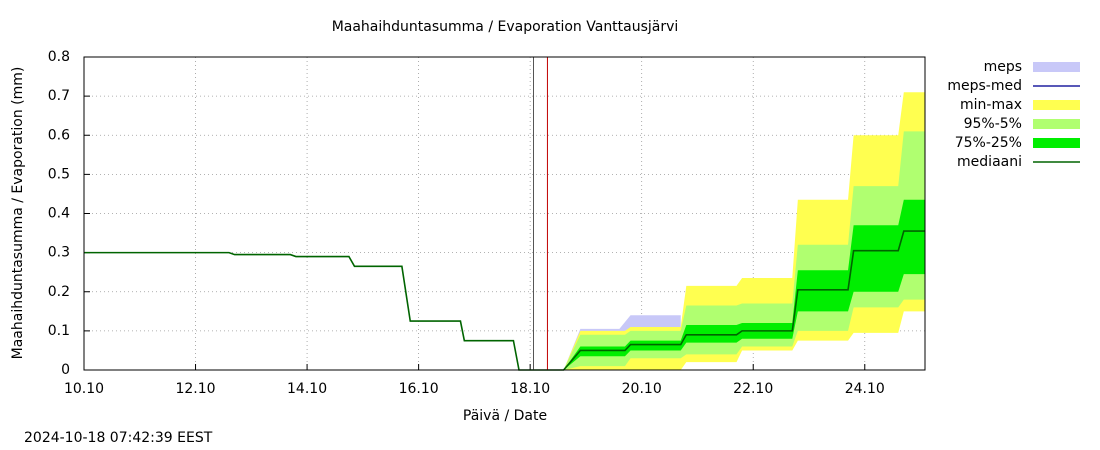 This screenshot has height=450, width=1100. Describe the element at coordinates (84, 389) in the screenshot. I see `x-tick-label: 10.10` at that location.